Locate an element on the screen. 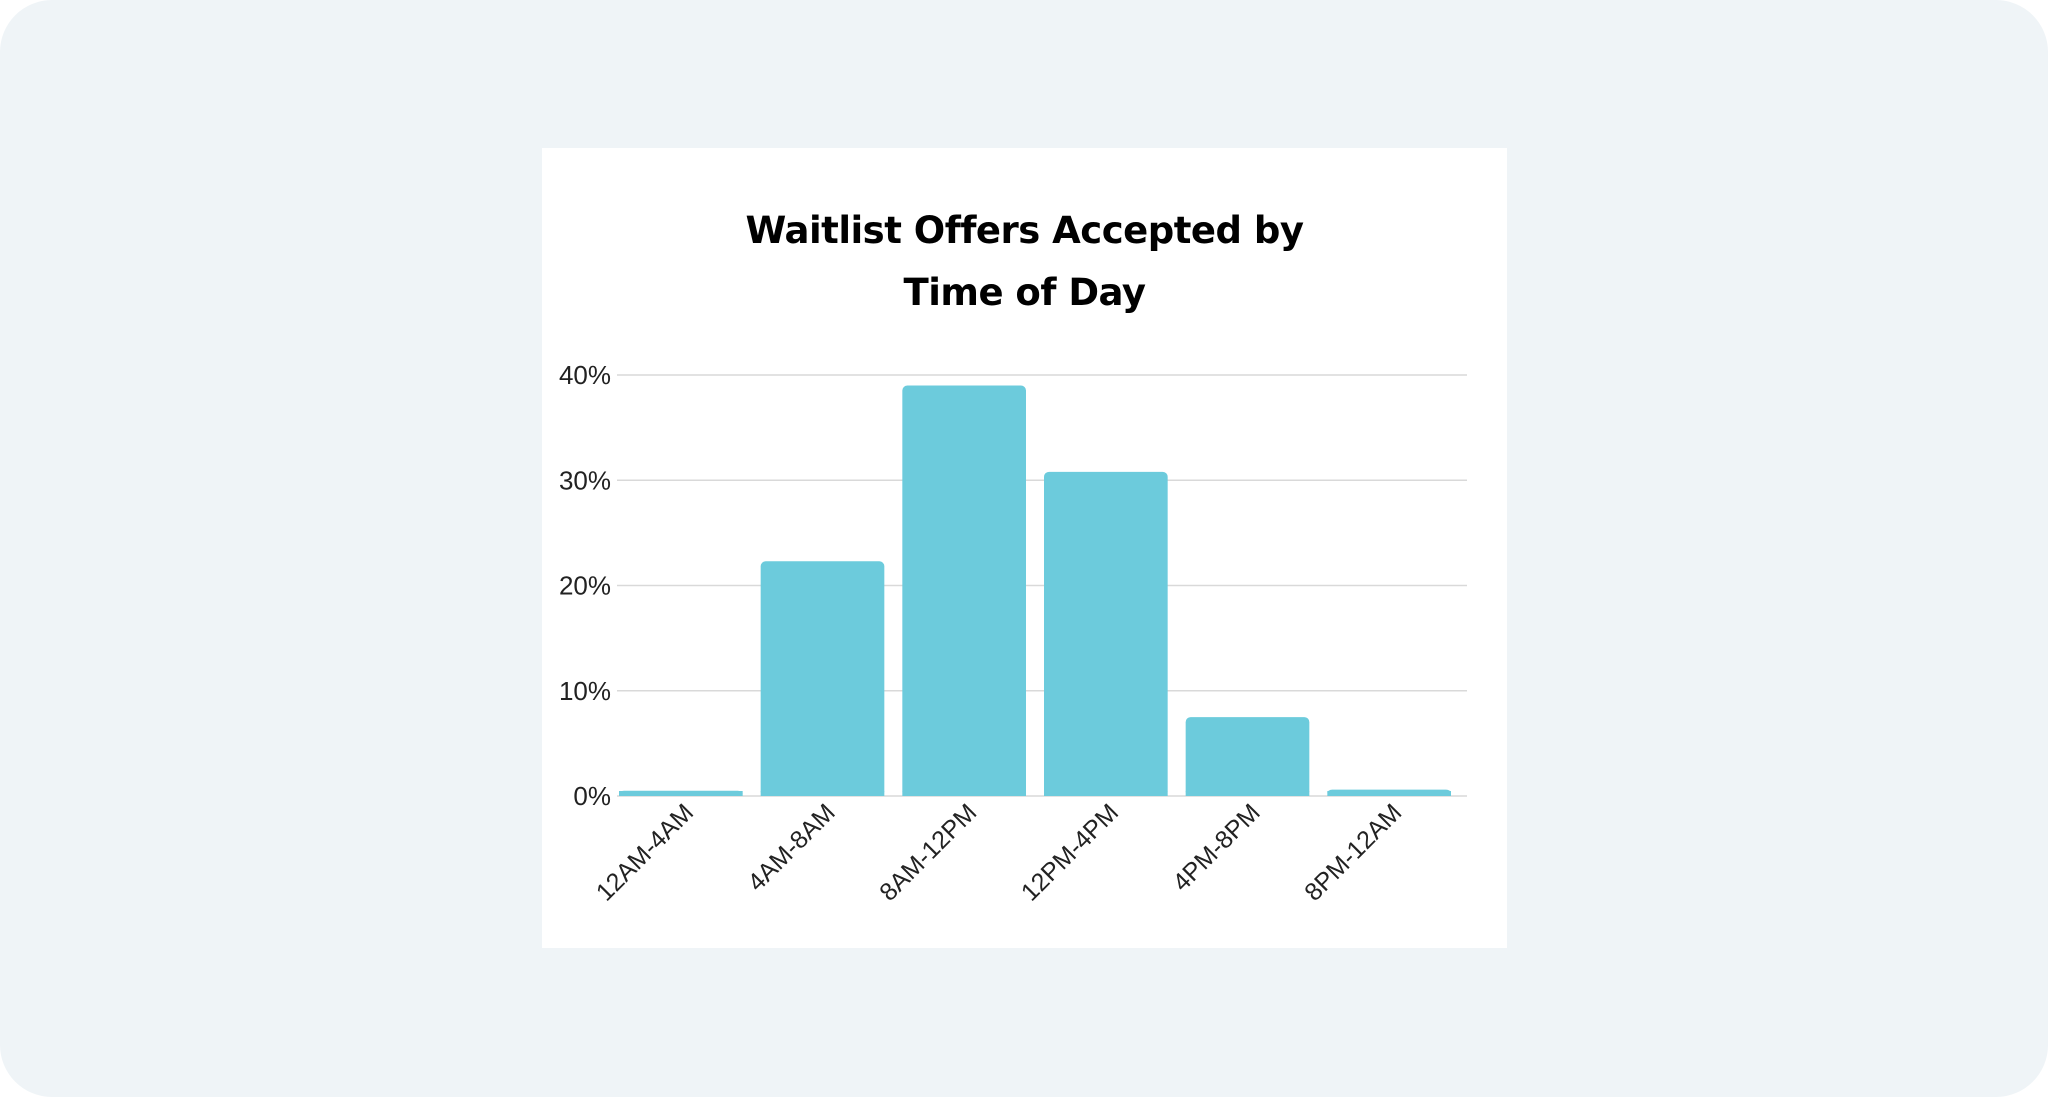 Image resolution: width=2048 pixels, height=1097 pixels. chart-title-line-1: Waitlist Offers Accepted by is located at coordinates (1024, 230).